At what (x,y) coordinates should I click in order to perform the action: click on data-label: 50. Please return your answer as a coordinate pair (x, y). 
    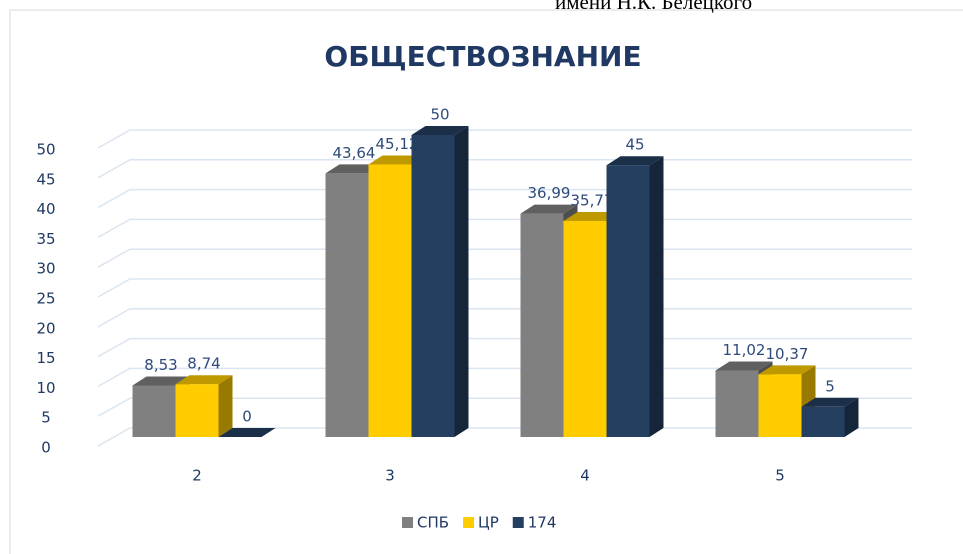
    Looking at the image, I should click on (439, 115).